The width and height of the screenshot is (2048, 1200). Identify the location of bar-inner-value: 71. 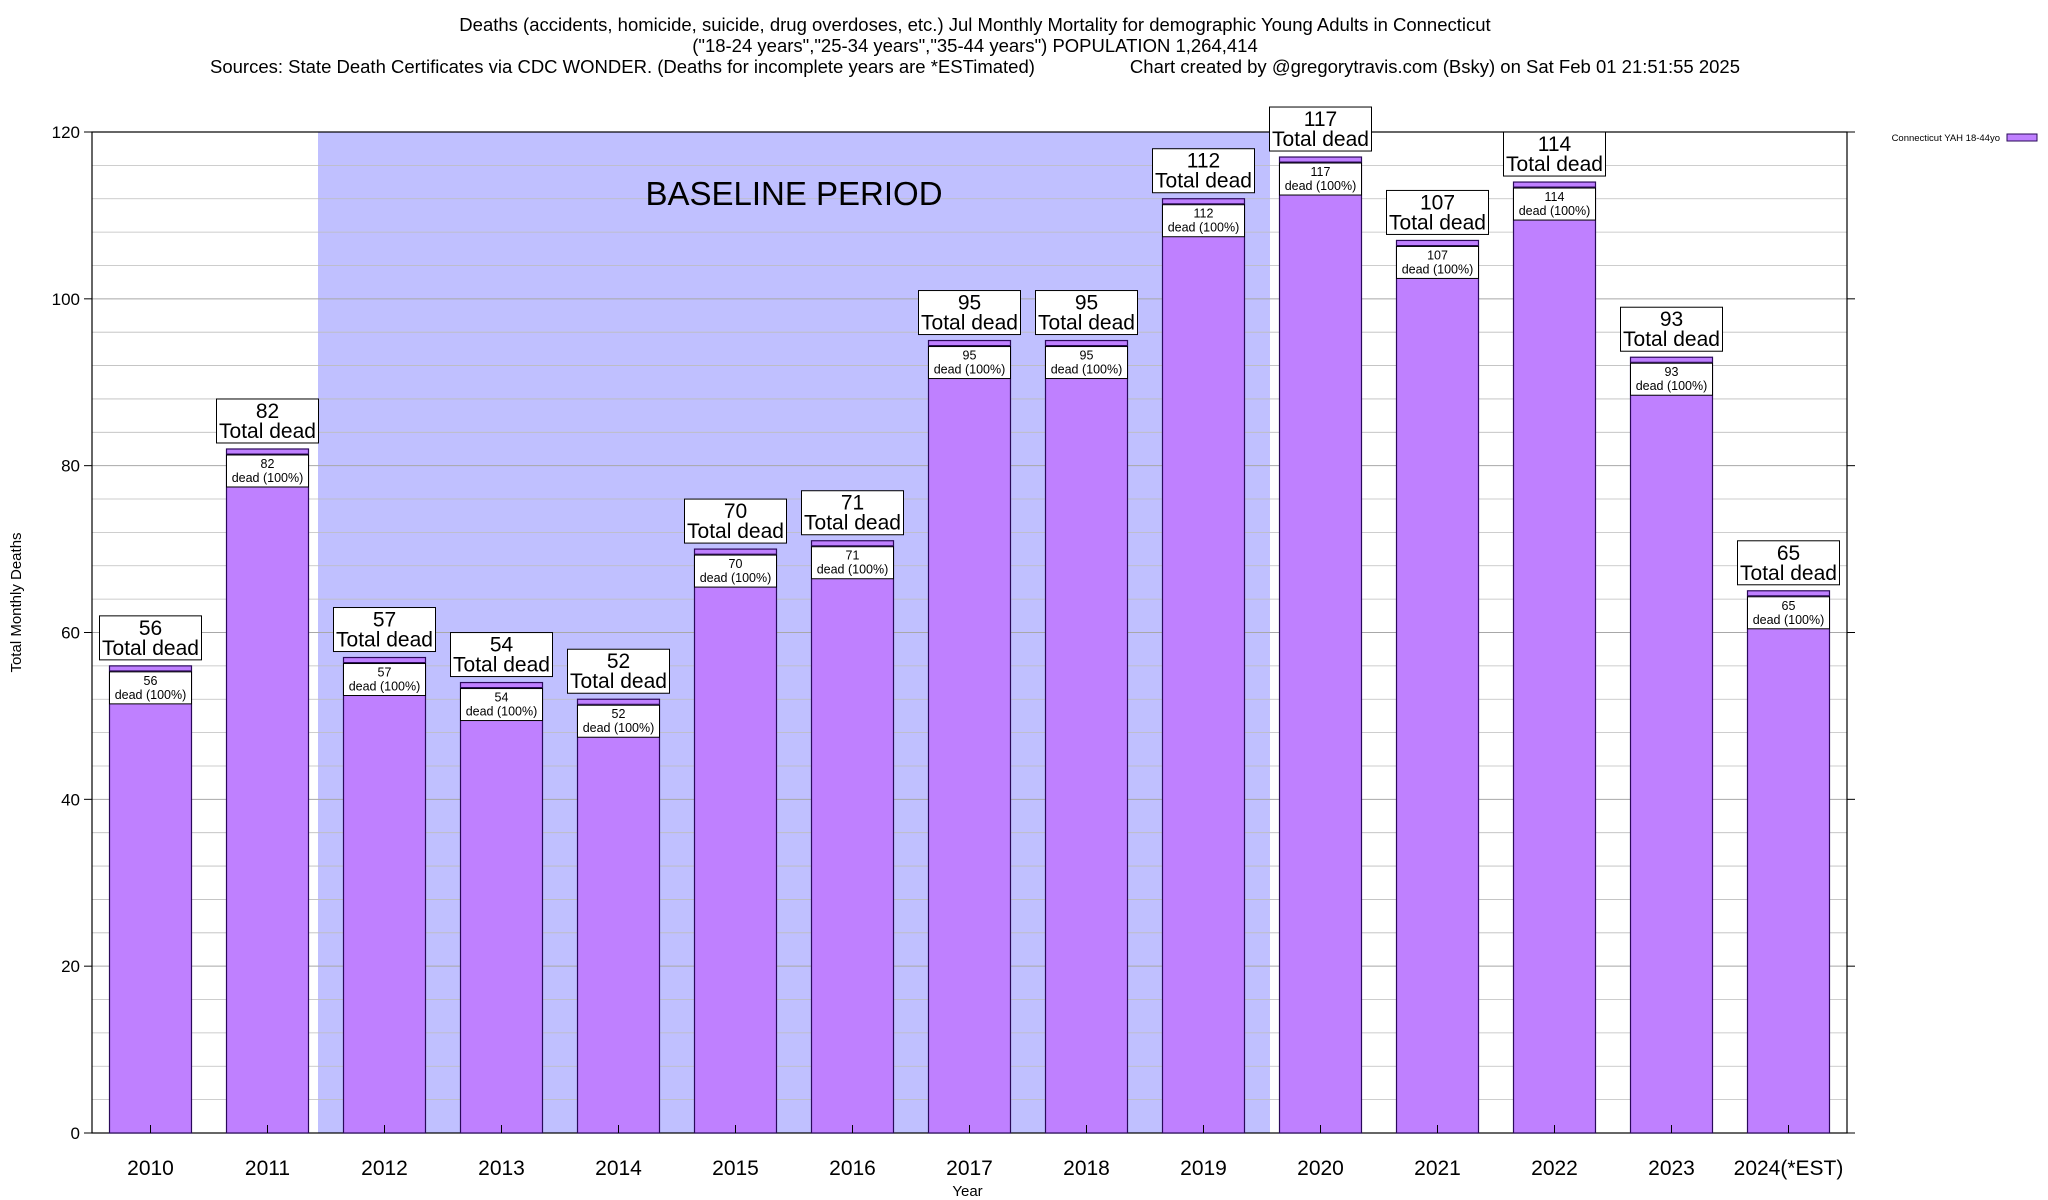
(853, 556).